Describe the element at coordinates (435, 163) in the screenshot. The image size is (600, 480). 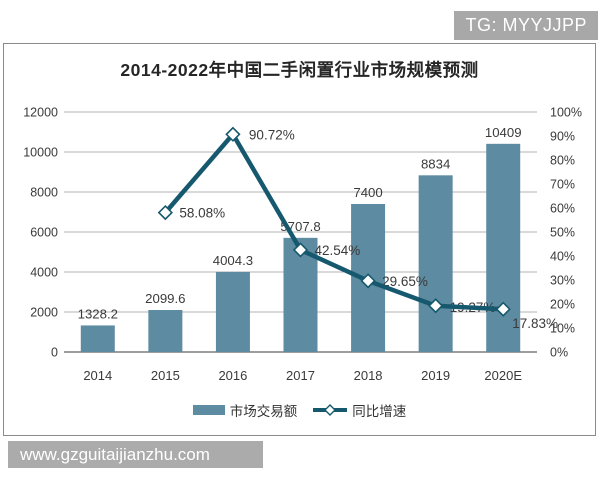
I see `bar-value-label: 8834` at that location.